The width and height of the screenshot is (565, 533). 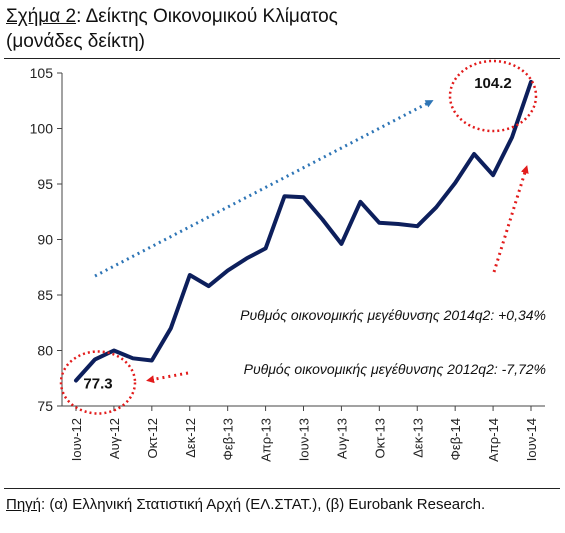 I want to click on bottom-divider, so click(x=282, y=488).